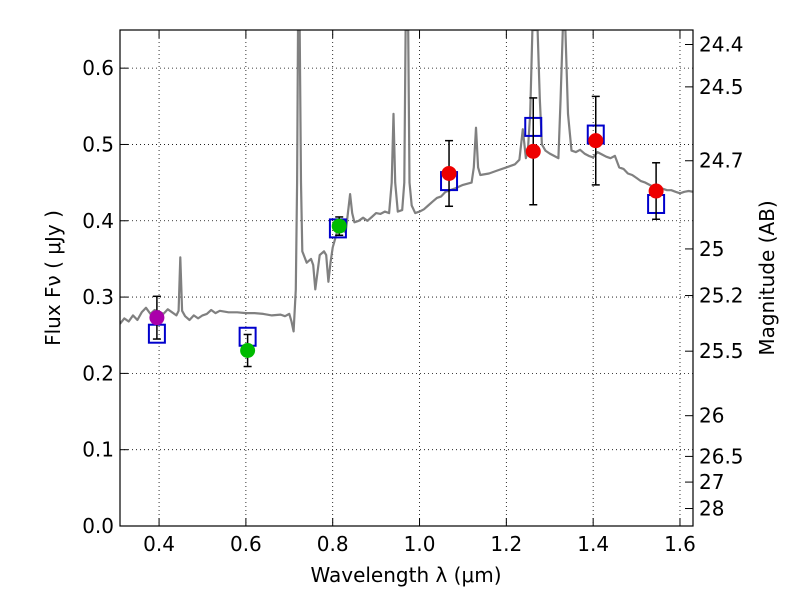 The width and height of the screenshot is (800, 600). What do you see at coordinates (721, 161) in the screenshot?
I see `magnitude-tick-label: 24.7` at bounding box center [721, 161].